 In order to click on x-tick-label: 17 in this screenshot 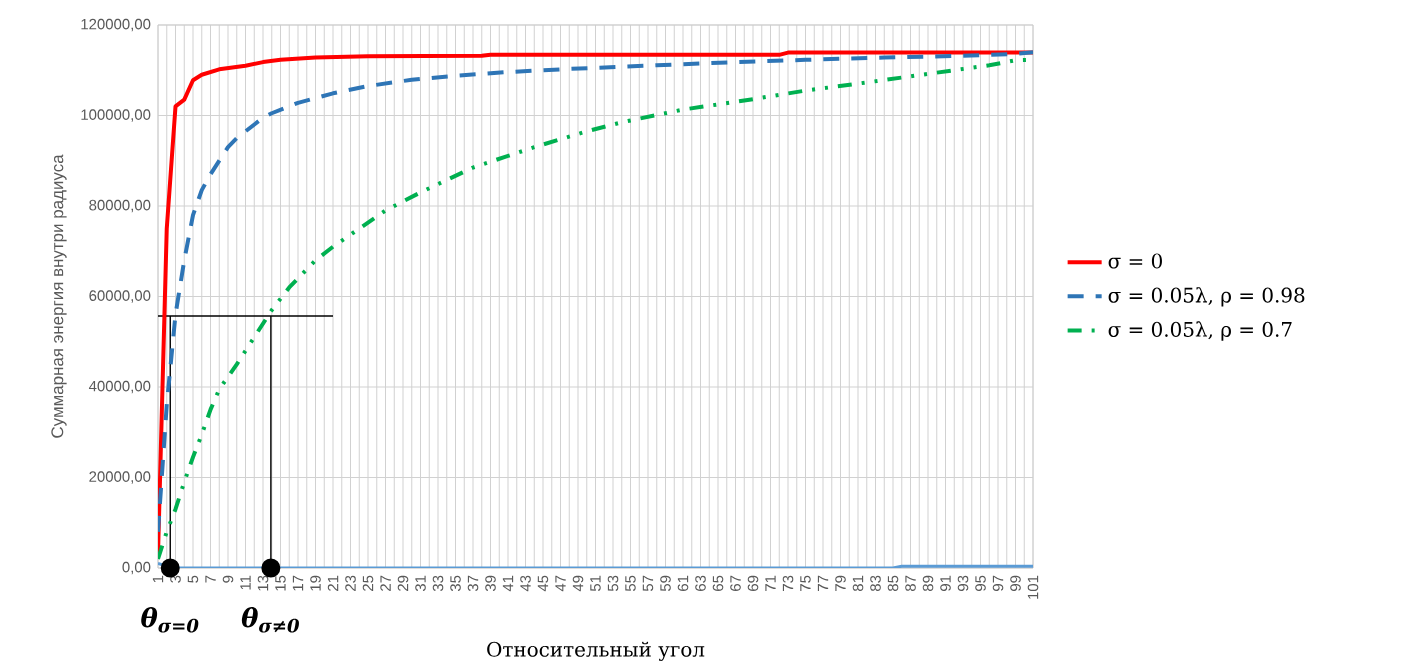, I will do `click(298, 583)`.